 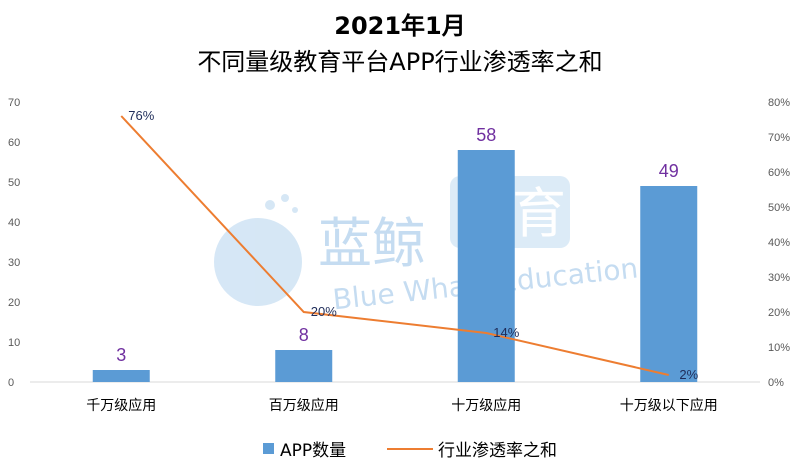 I want to click on y-left-tick-label: 10, so click(x=14, y=343).